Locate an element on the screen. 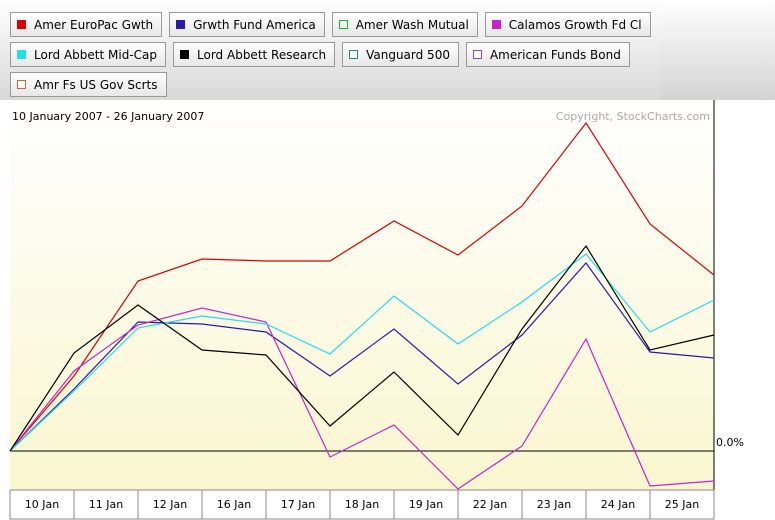 Image resolution: width=775 pixels, height=520 pixels. x-tick-label: 23 Jan is located at coordinates (554, 504).